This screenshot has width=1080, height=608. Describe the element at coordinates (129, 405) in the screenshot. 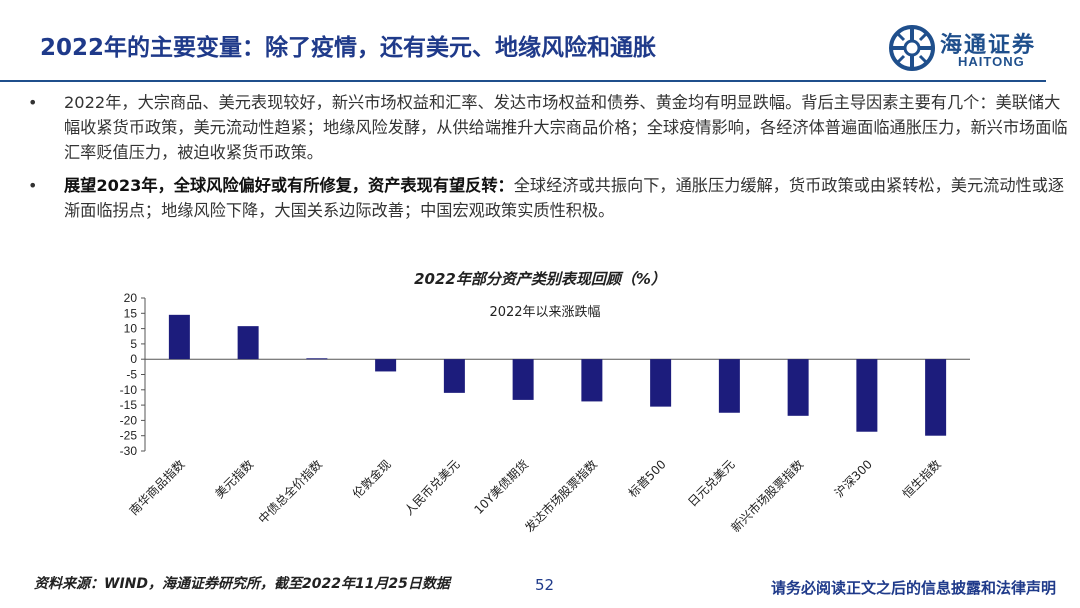

I see `y-tick-label: -15` at that location.